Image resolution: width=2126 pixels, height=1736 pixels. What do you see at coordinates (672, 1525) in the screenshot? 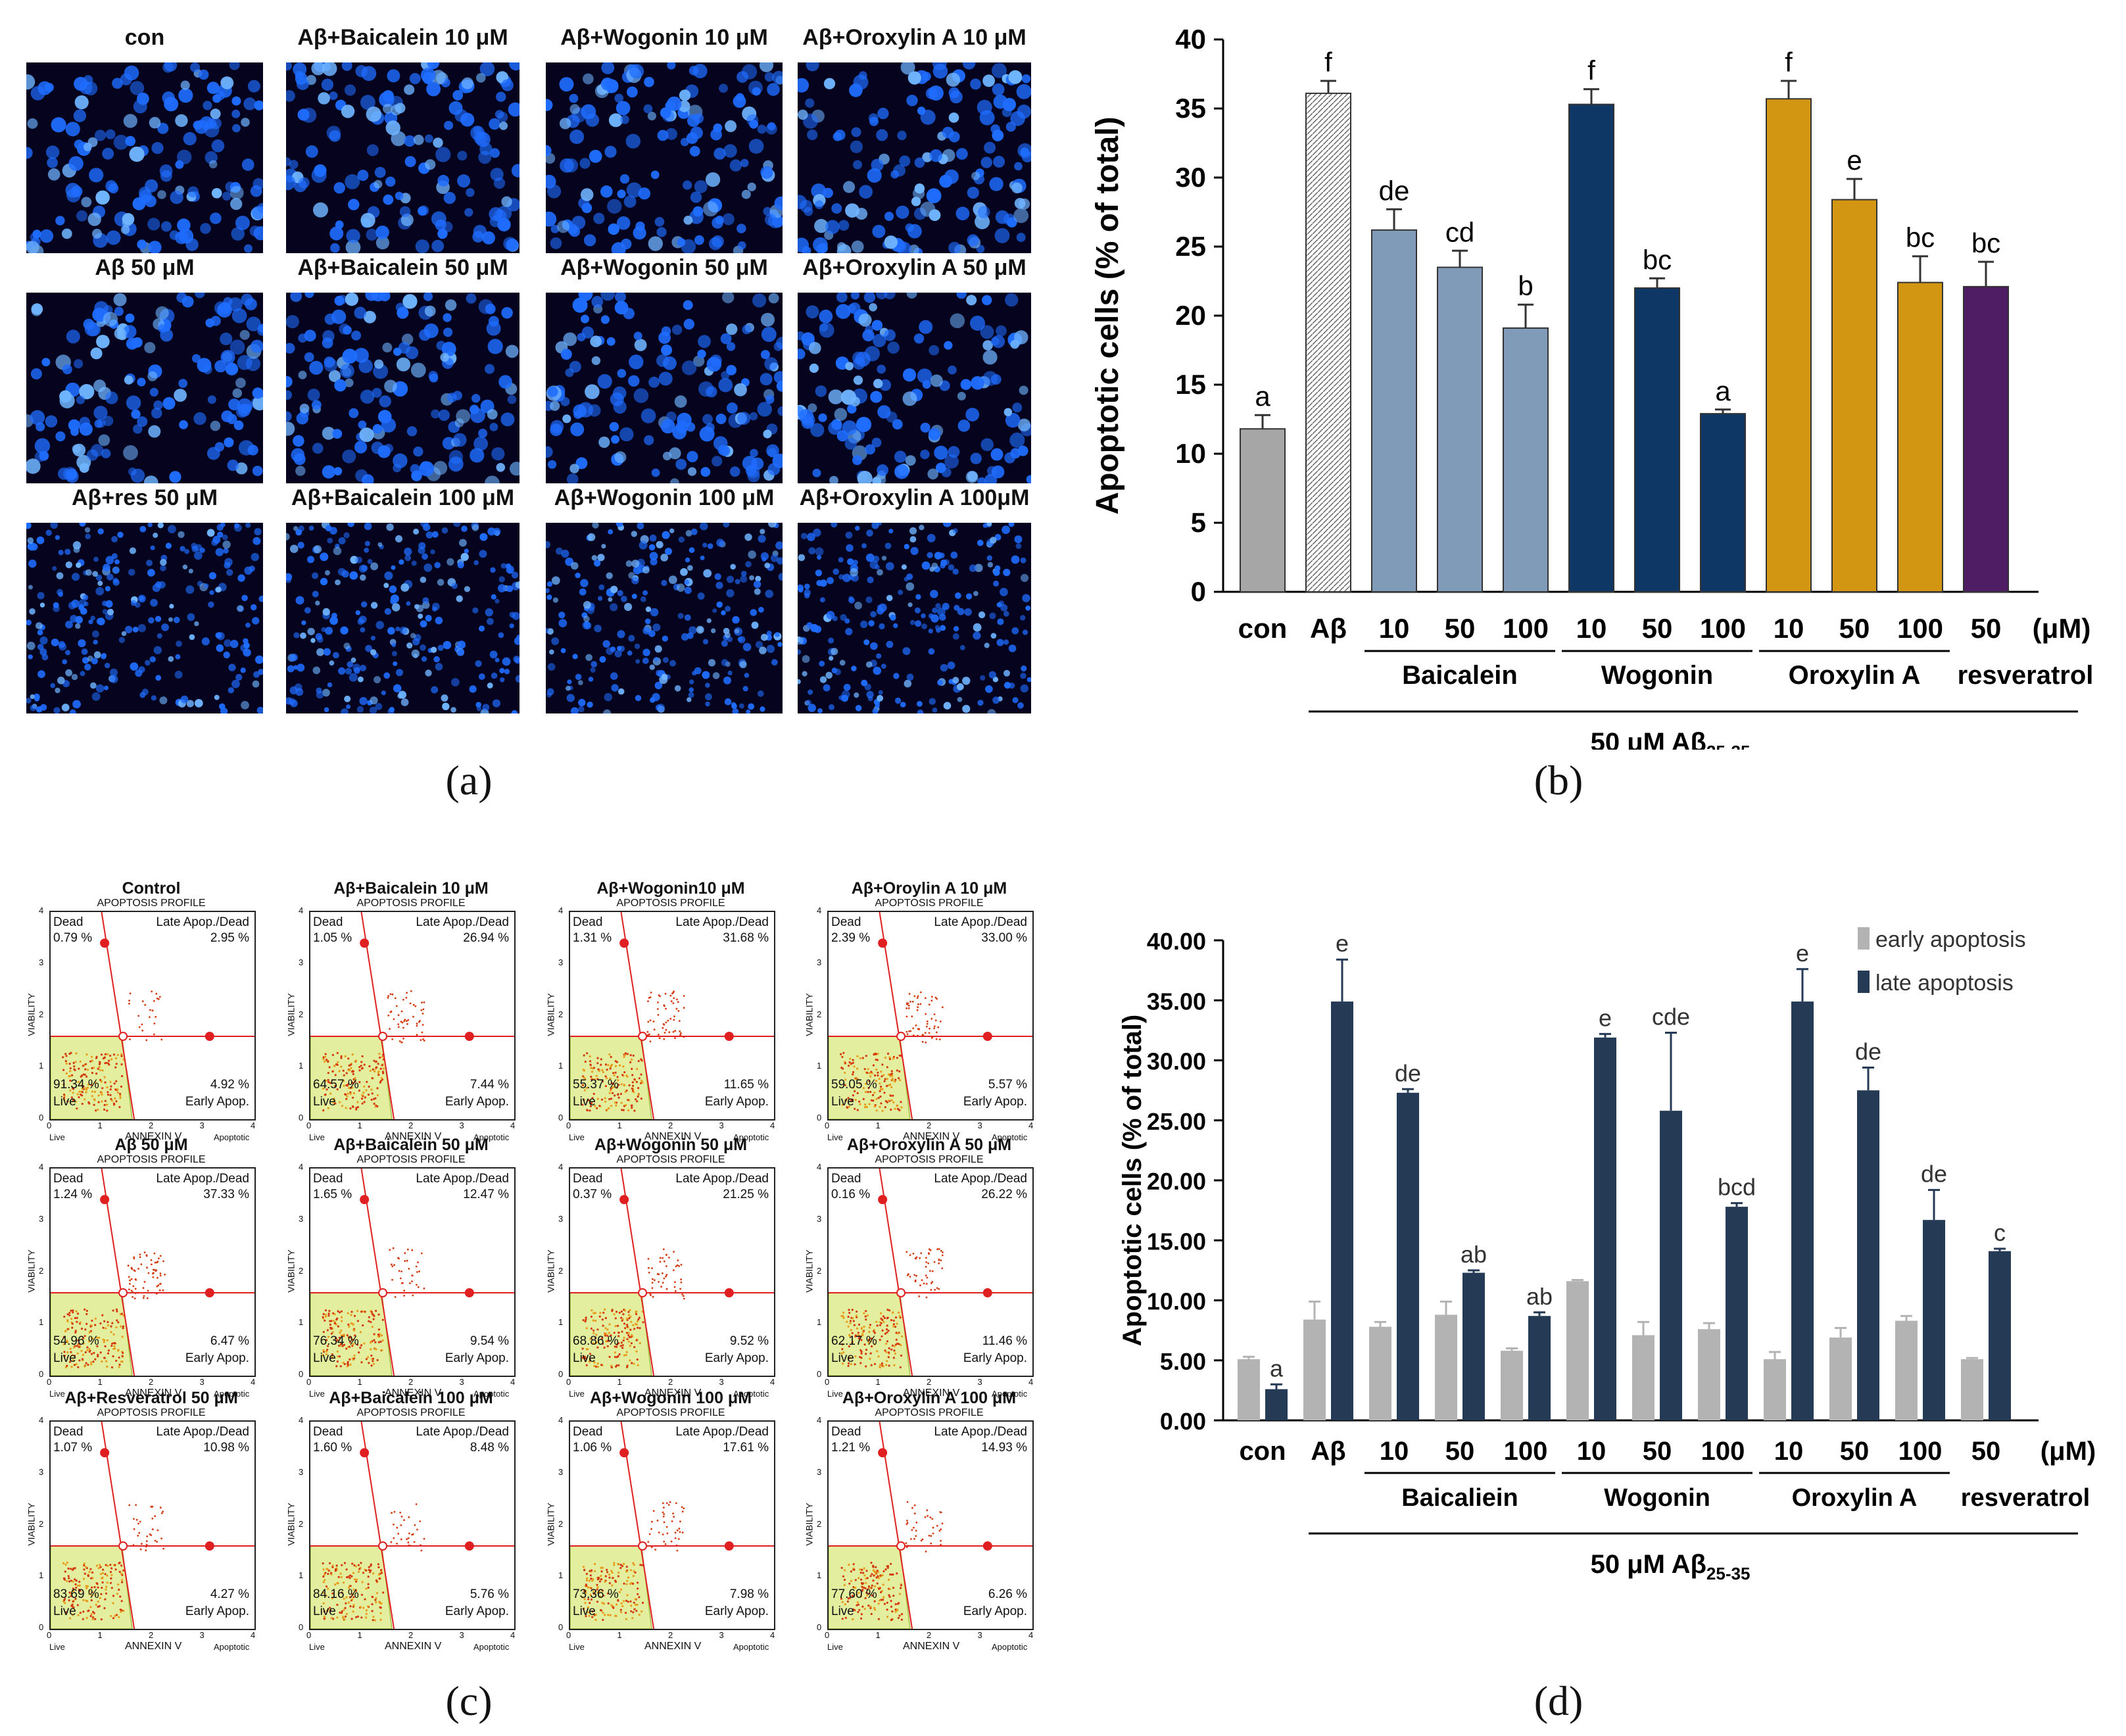
I see `flow-plot-area` at bounding box center [672, 1525].